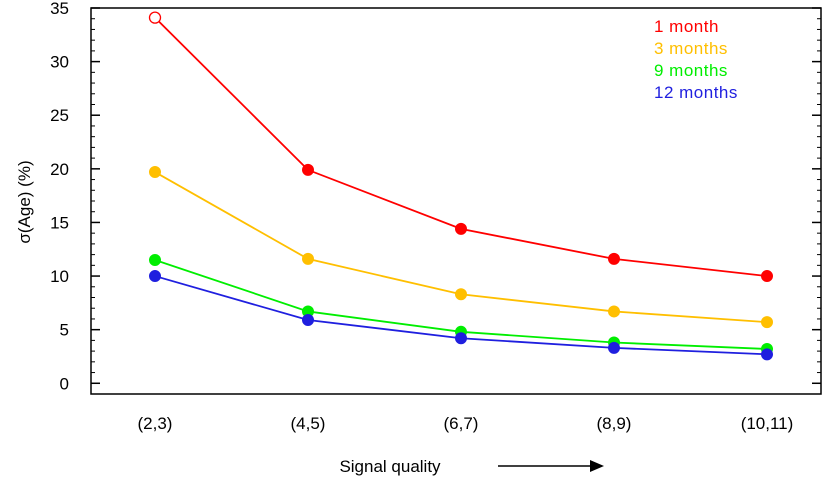 This screenshot has height=481, width=836. I want to click on x-tick-label: (6,7), so click(461, 423).